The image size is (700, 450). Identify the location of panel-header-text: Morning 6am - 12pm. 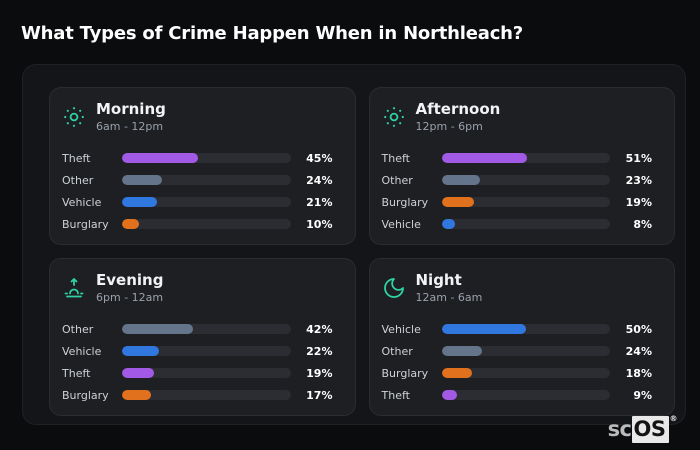
(131, 117).